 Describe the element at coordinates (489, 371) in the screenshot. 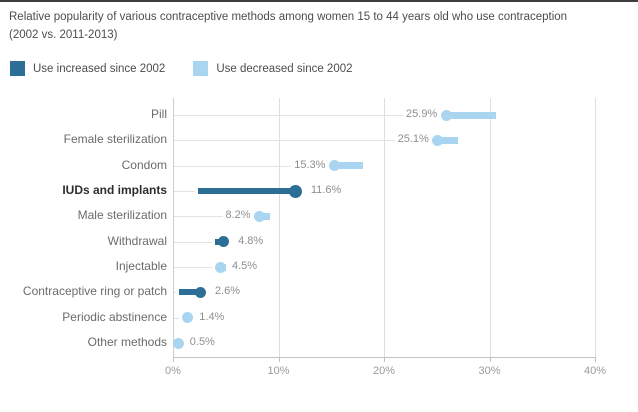

I see `axis-tick-label: 30%` at that location.